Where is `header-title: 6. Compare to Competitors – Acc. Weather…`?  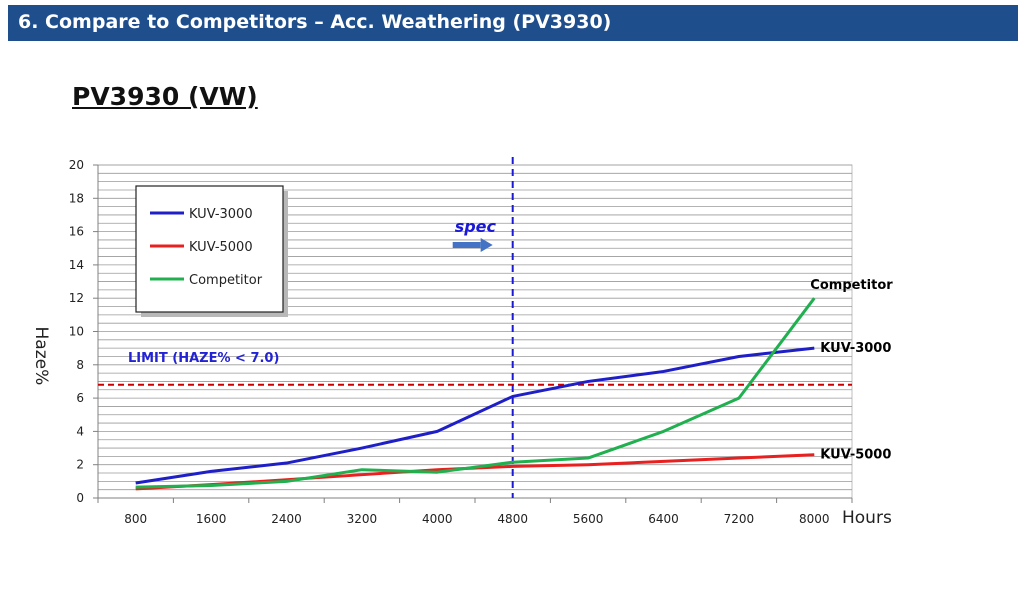 header-title: 6. Compare to Competitors – Acc. Weather… is located at coordinates (315, 22).